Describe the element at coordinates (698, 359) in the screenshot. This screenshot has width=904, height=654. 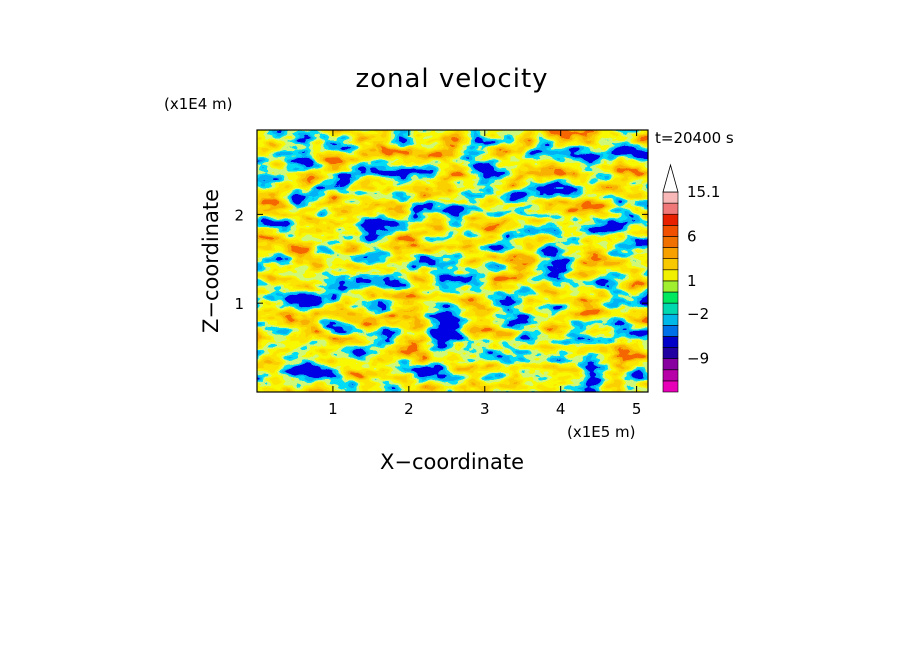
I see `colorbar-label: −9` at that location.